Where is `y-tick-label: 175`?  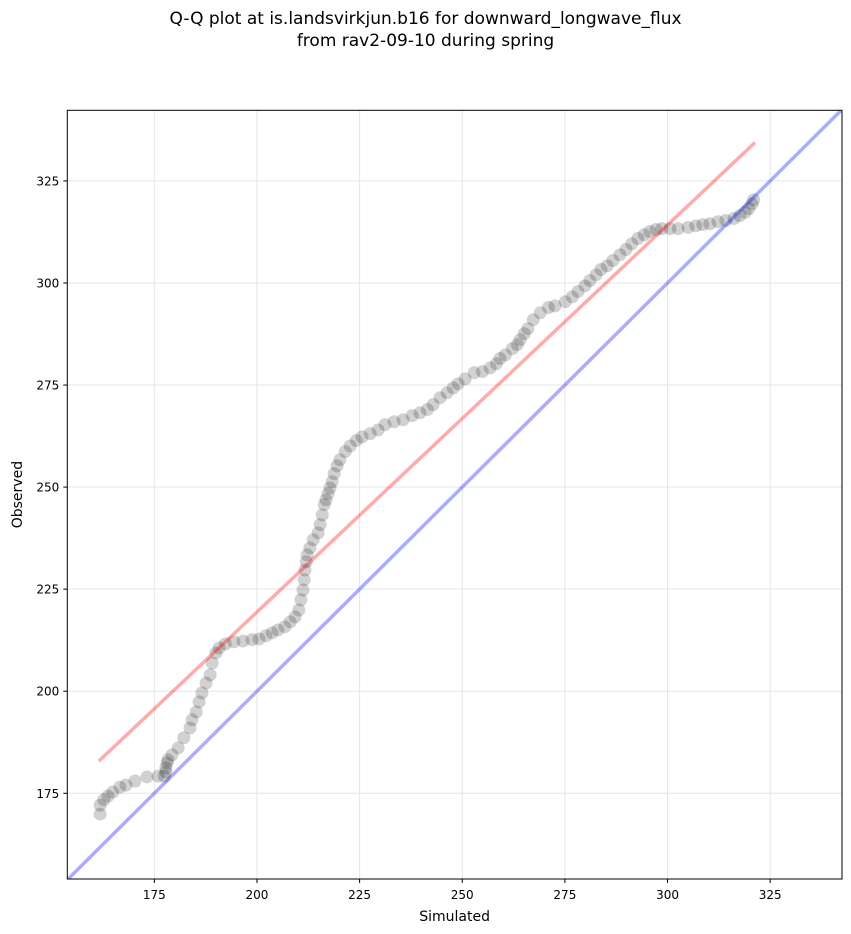
y-tick-label: 175 is located at coordinates (47, 794).